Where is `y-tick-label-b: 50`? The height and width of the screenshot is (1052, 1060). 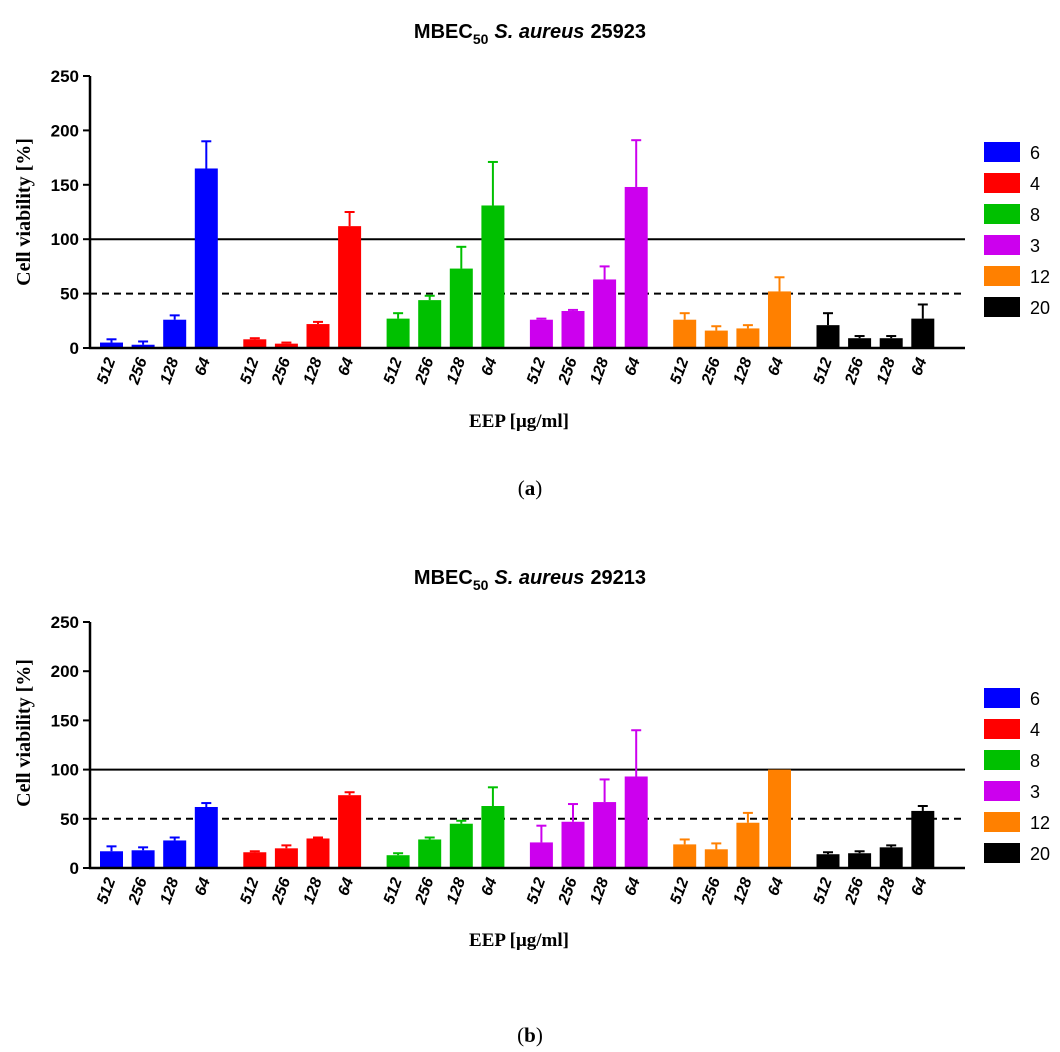
y-tick-label-b: 50 is located at coordinates (69, 819).